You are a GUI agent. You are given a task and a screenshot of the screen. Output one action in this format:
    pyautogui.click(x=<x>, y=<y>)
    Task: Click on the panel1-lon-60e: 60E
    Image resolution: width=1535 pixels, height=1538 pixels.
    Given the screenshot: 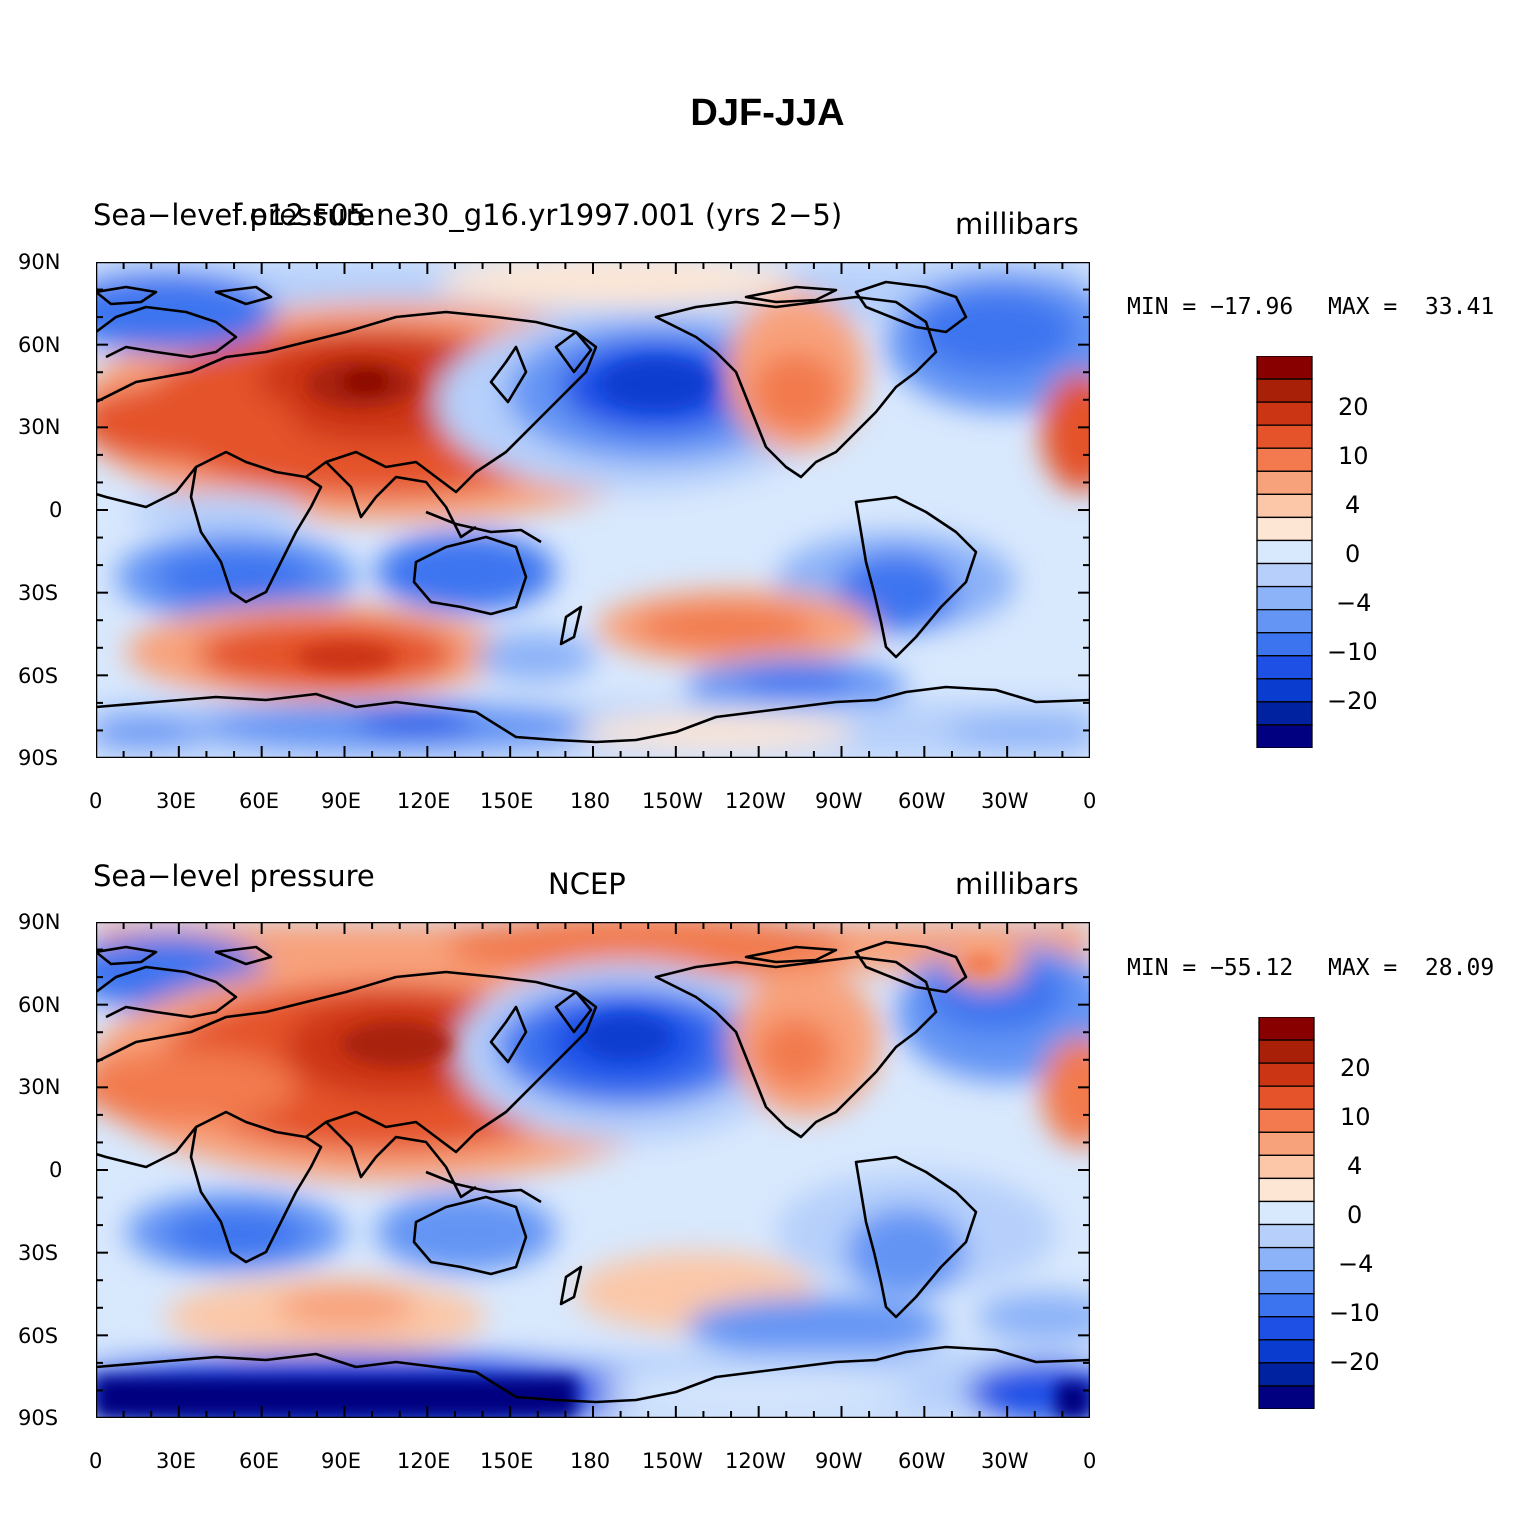 What is the action you would take?
    pyautogui.click(x=259, y=801)
    